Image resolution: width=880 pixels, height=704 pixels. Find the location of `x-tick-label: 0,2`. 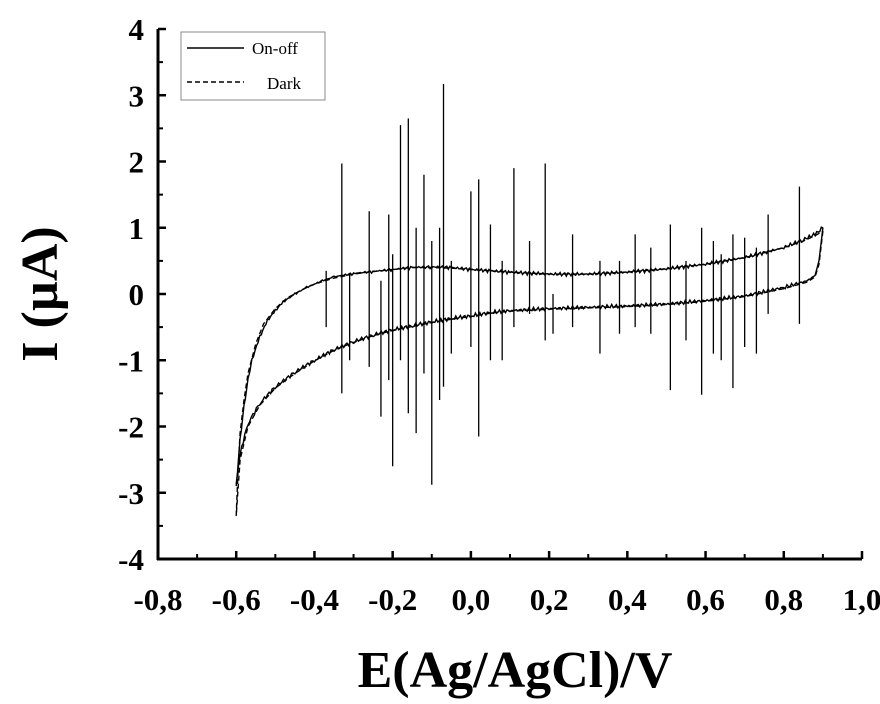

x-tick-label: 0,2 is located at coordinates (549, 599).